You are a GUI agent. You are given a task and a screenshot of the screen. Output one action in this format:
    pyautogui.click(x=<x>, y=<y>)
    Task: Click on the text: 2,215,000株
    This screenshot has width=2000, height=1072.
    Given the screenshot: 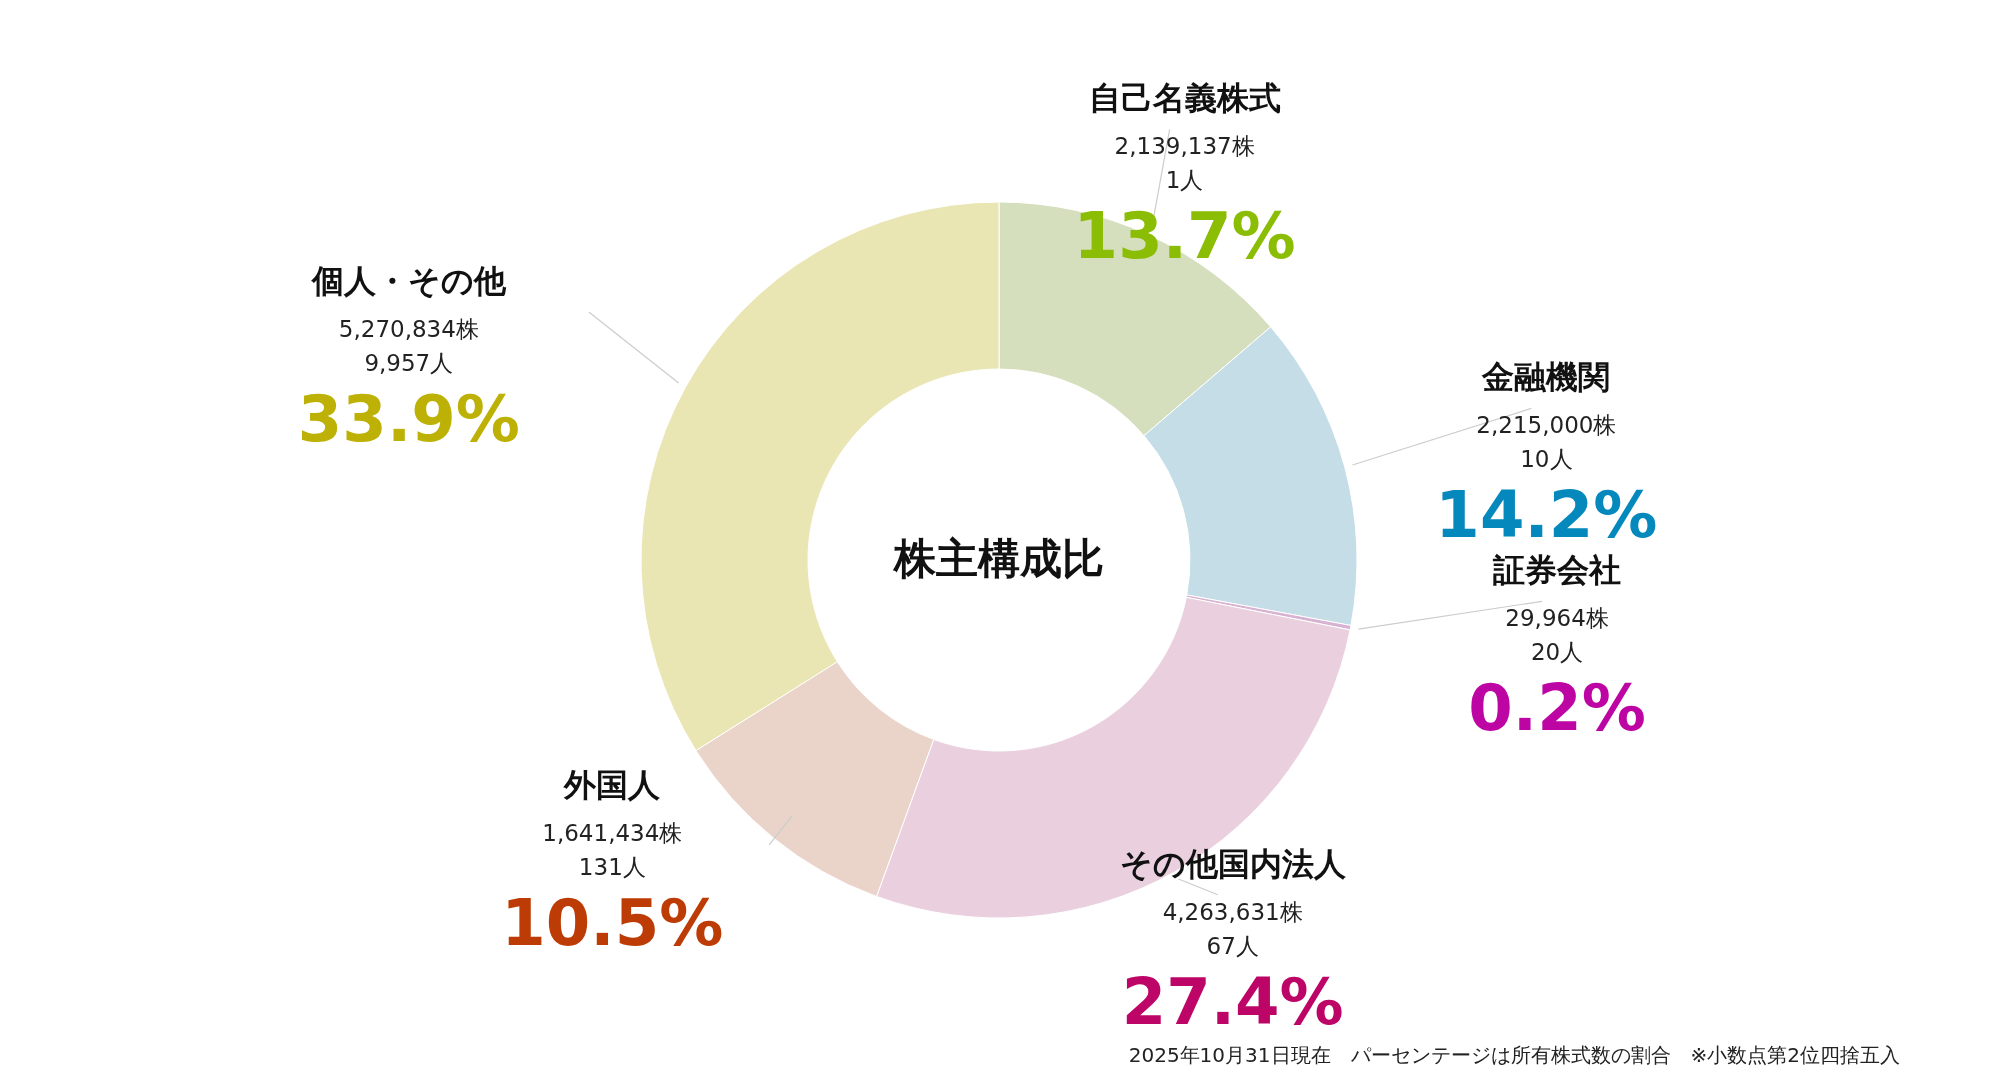 What is the action you would take?
    pyautogui.click(x=1546, y=425)
    